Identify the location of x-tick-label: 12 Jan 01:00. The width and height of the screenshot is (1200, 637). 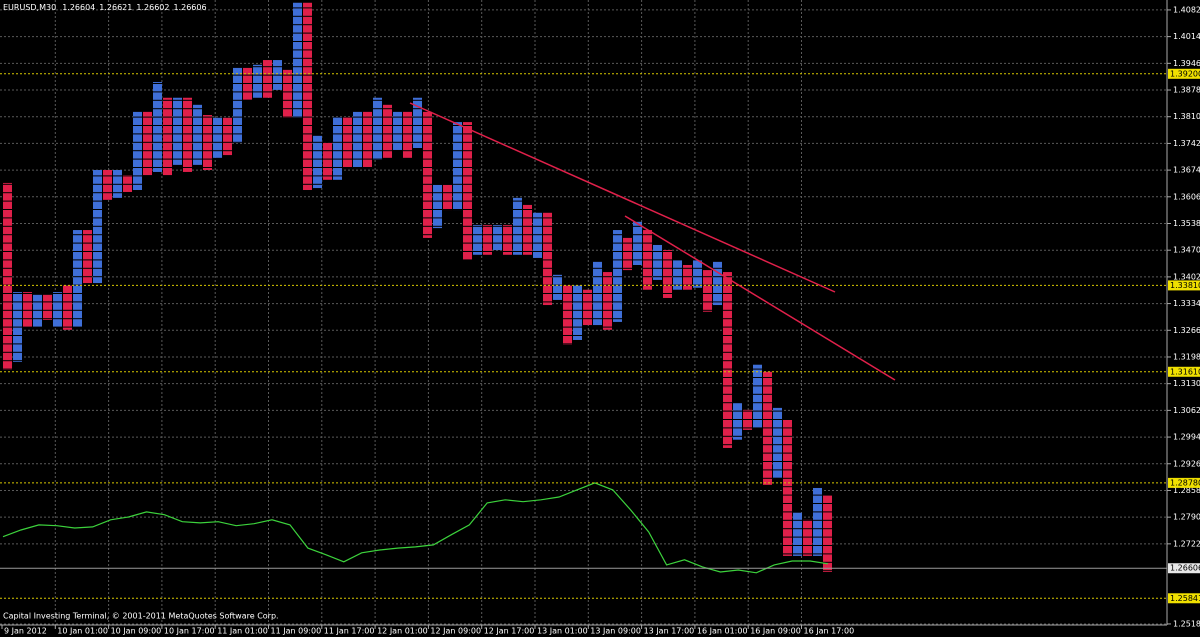
(402, 631).